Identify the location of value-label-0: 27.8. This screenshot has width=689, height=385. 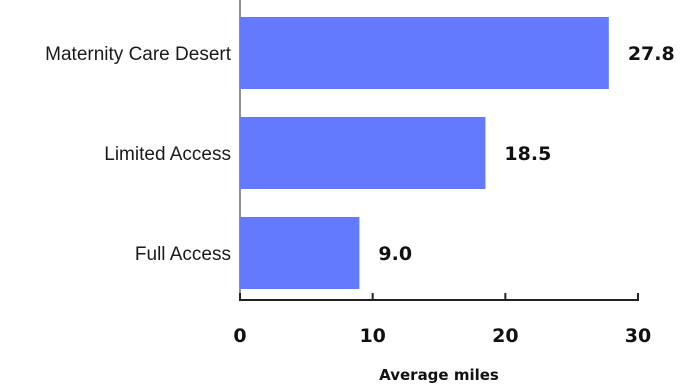
(651, 54).